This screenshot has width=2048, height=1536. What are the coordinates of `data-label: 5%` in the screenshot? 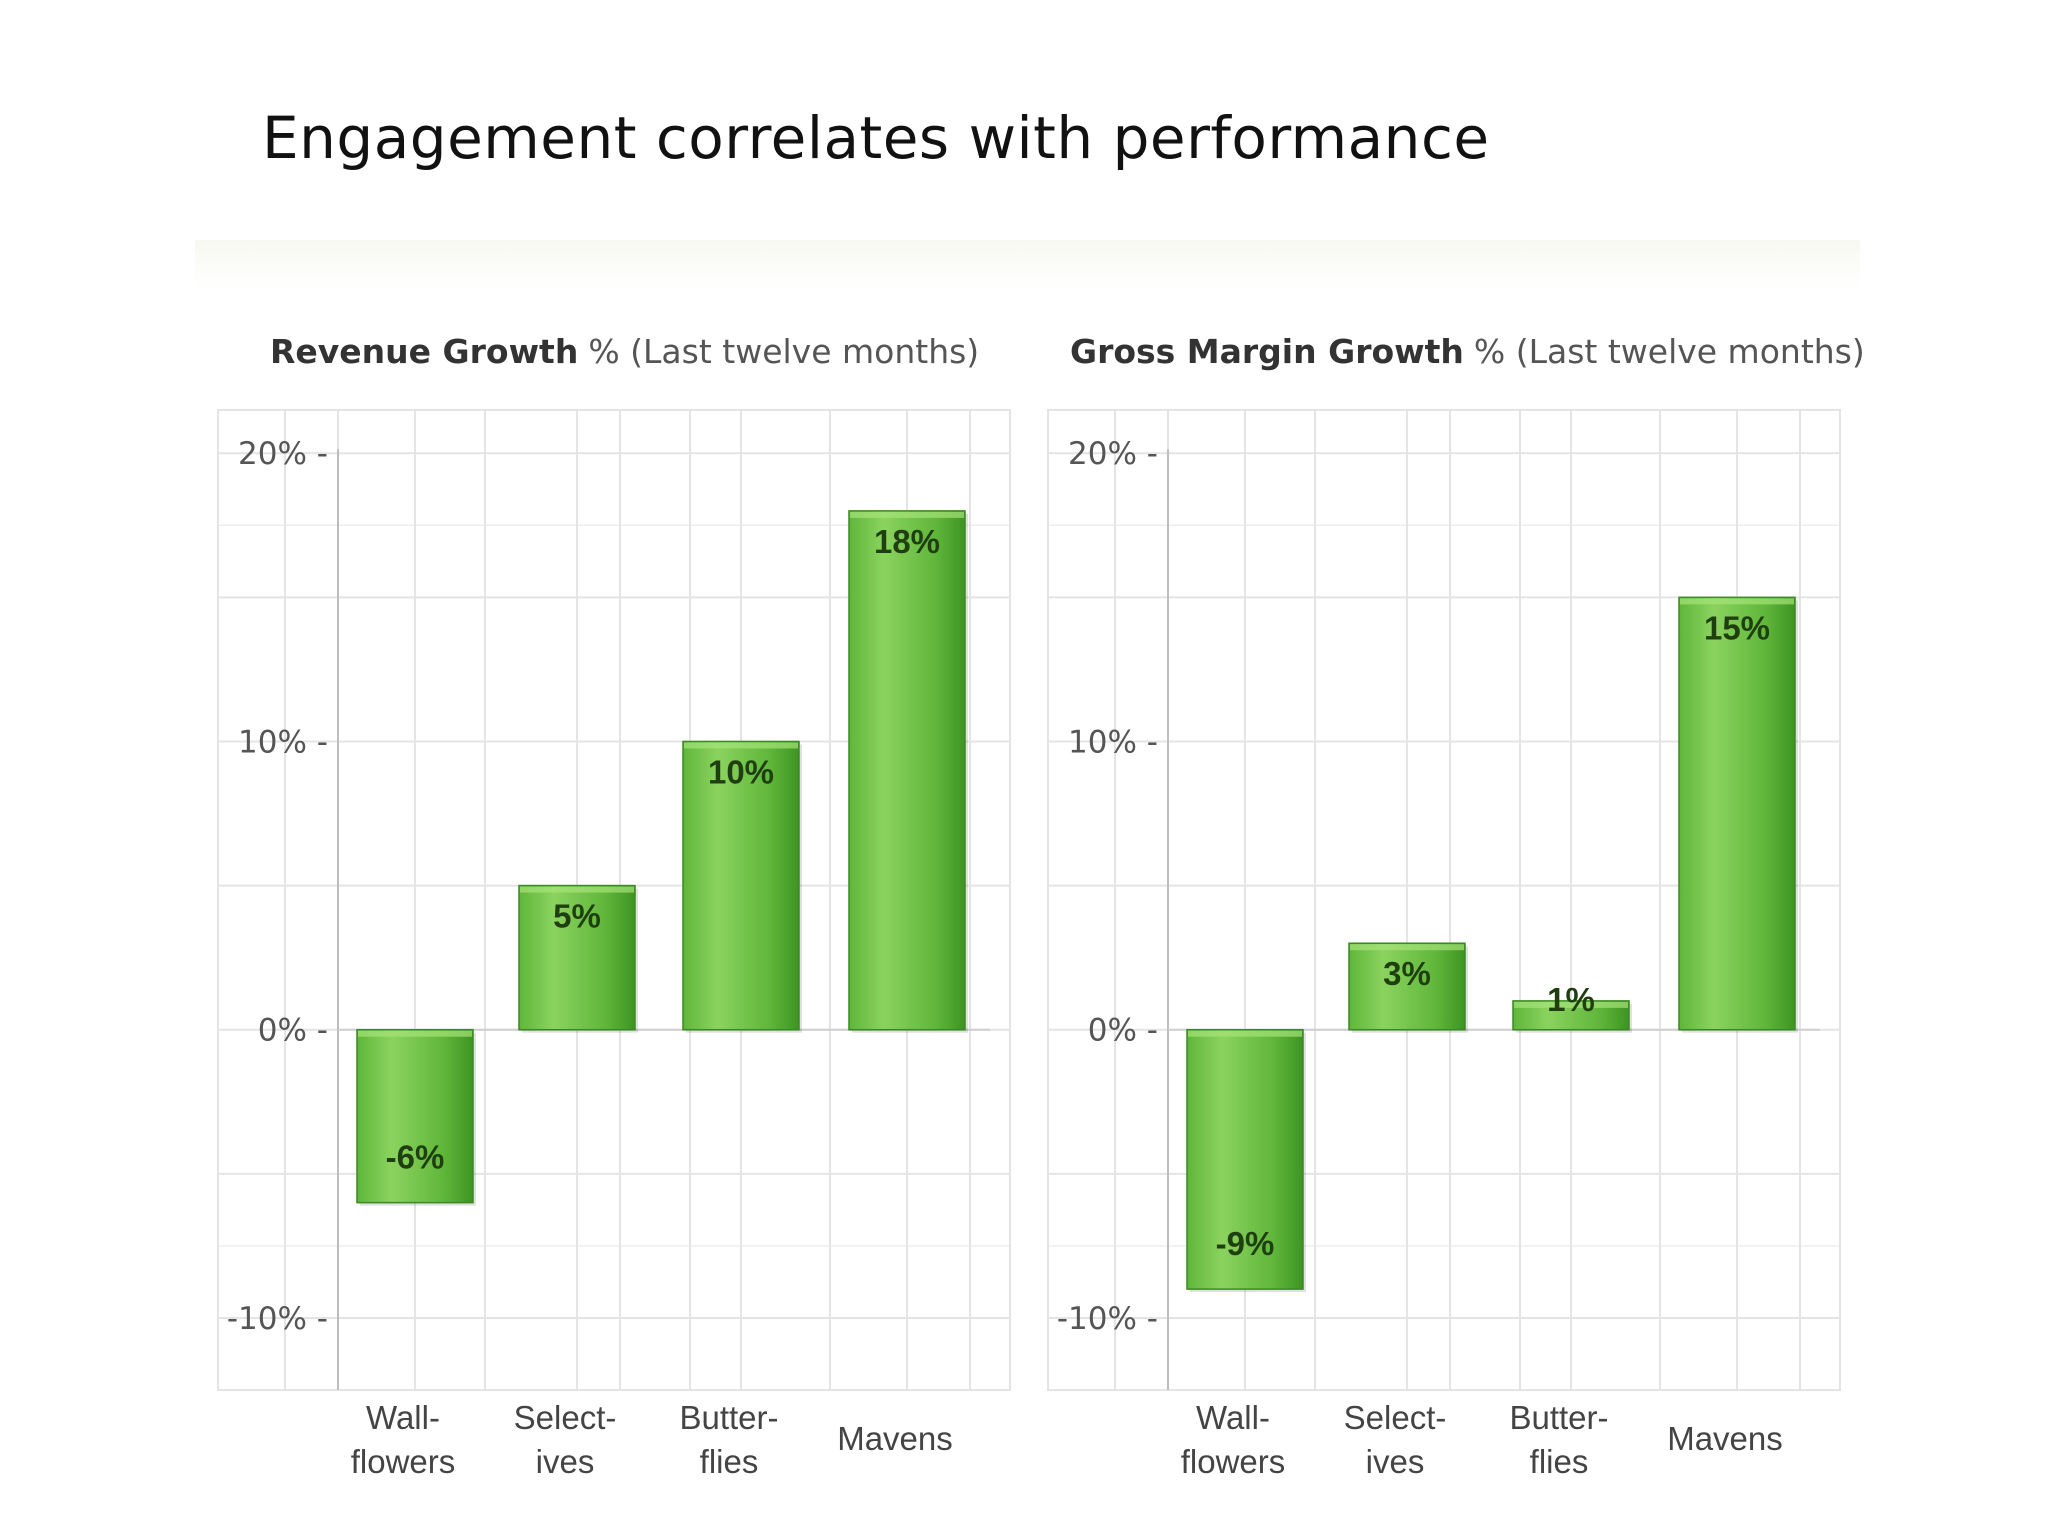 It's located at (577, 916).